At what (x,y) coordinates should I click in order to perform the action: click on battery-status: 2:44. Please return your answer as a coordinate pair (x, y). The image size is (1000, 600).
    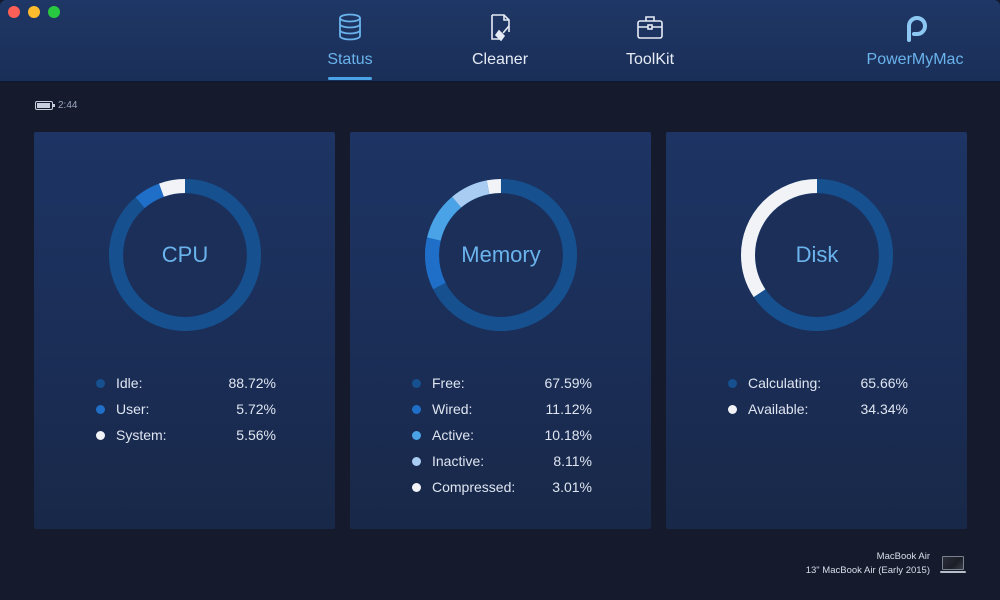
    Looking at the image, I should click on (56, 105).